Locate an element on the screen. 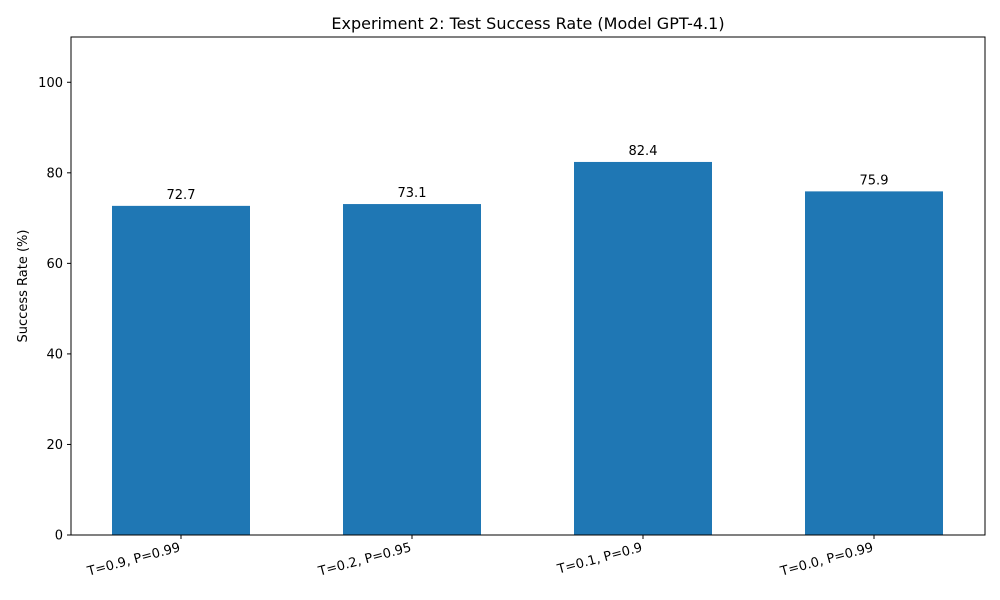 This screenshot has width=1000, height=600. y-tick-label: 60 is located at coordinates (54, 264).